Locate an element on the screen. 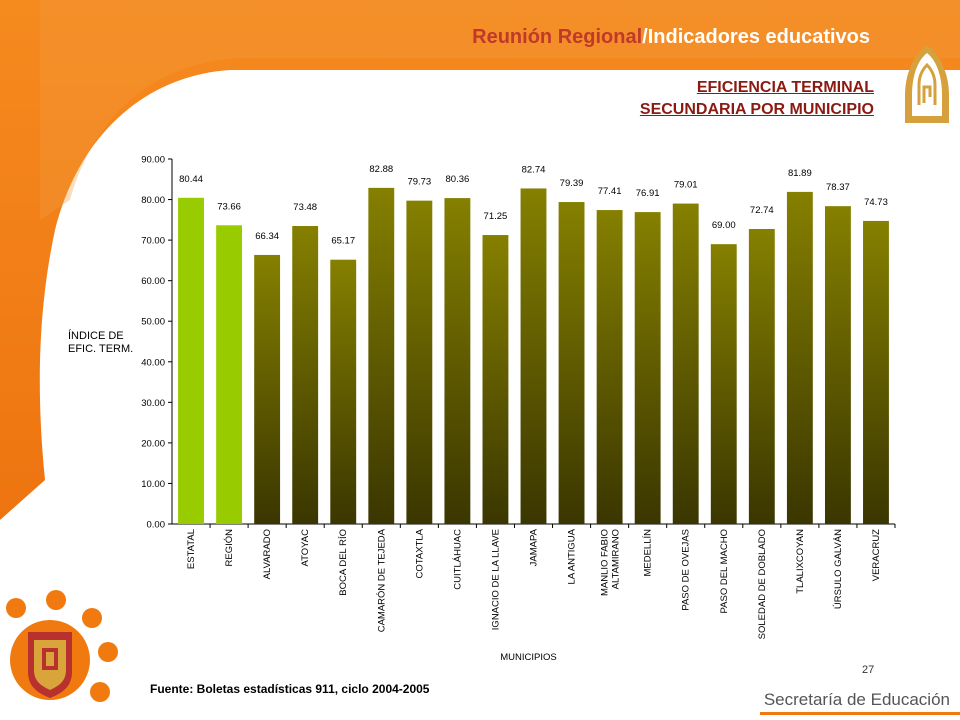  x-tick-label: SOLEDAD DE DOBLADO is located at coordinates (762, 584).